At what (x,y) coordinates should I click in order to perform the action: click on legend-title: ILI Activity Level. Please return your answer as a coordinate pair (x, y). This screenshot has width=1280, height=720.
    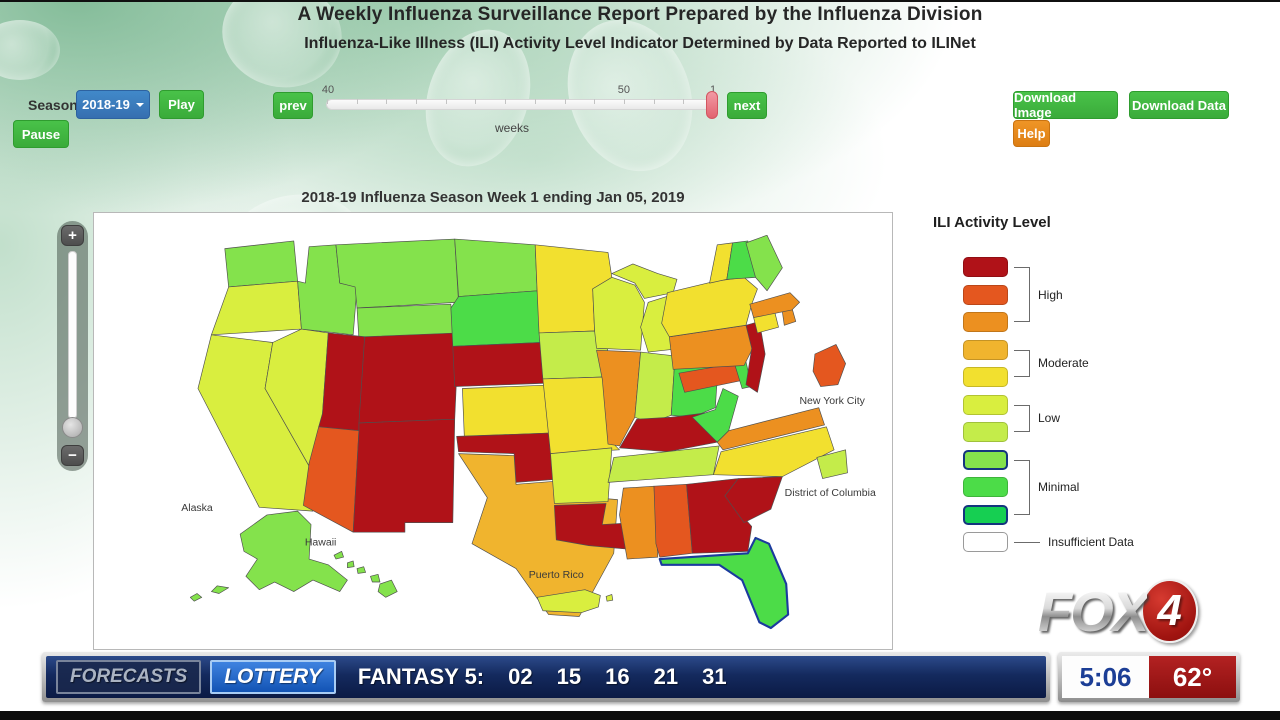
    Looking at the image, I should click on (992, 222).